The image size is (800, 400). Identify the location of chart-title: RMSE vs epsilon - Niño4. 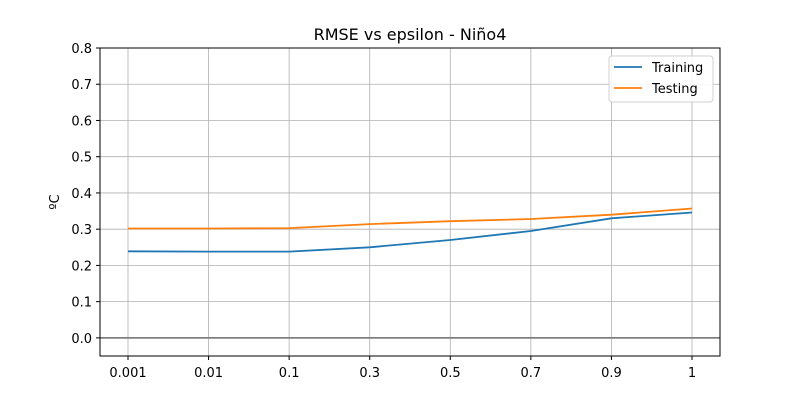
(410, 34).